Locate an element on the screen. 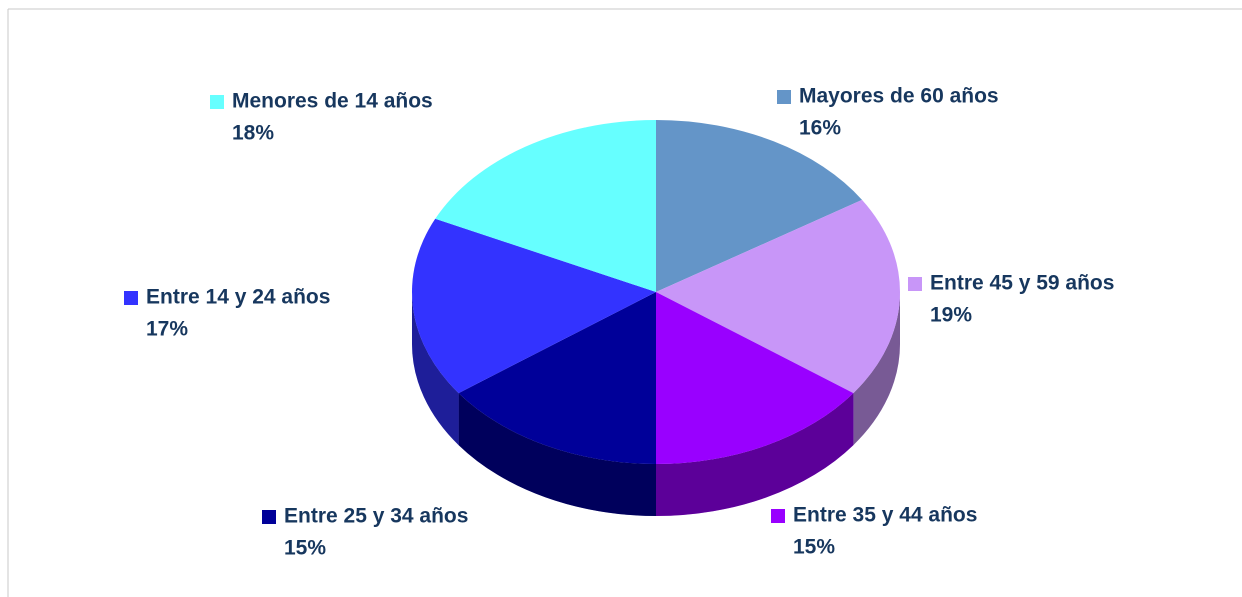 This screenshot has height=597, width=1242. slice-label: Mayores de 60 años is located at coordinates (899, 96).